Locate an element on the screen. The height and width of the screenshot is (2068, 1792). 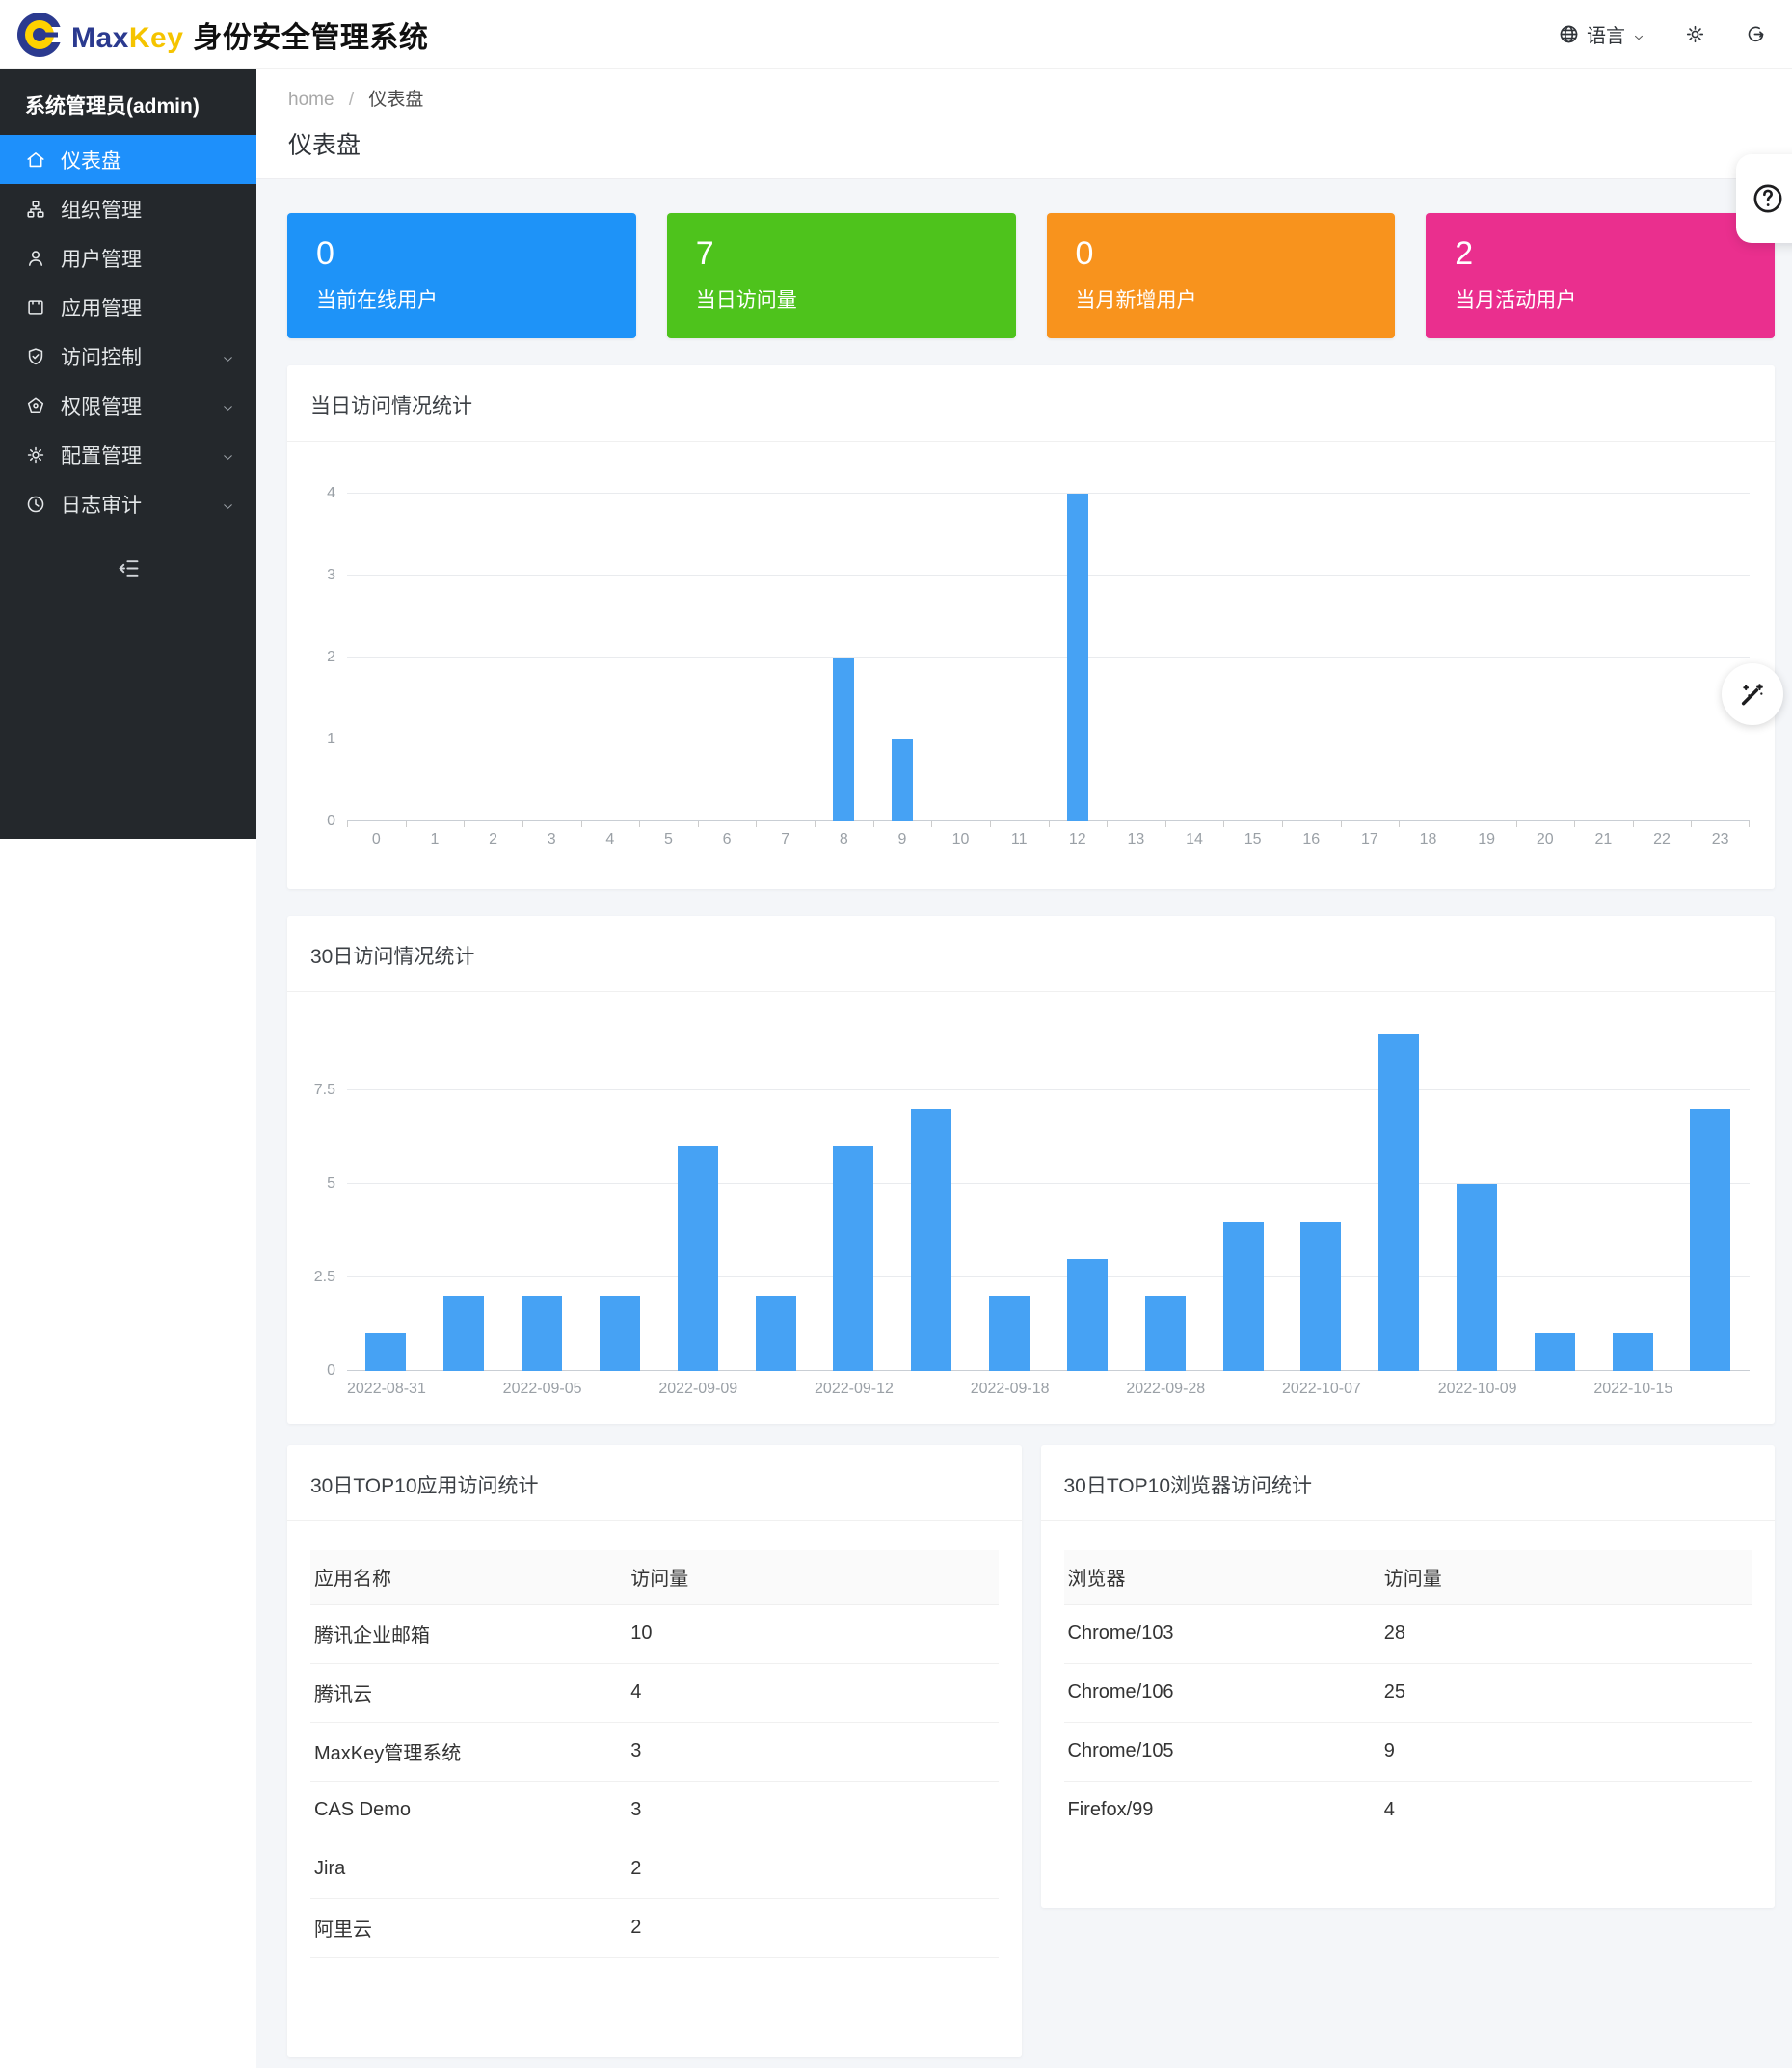
x-axis-label: 12 is located at coordinates (1078, 834).